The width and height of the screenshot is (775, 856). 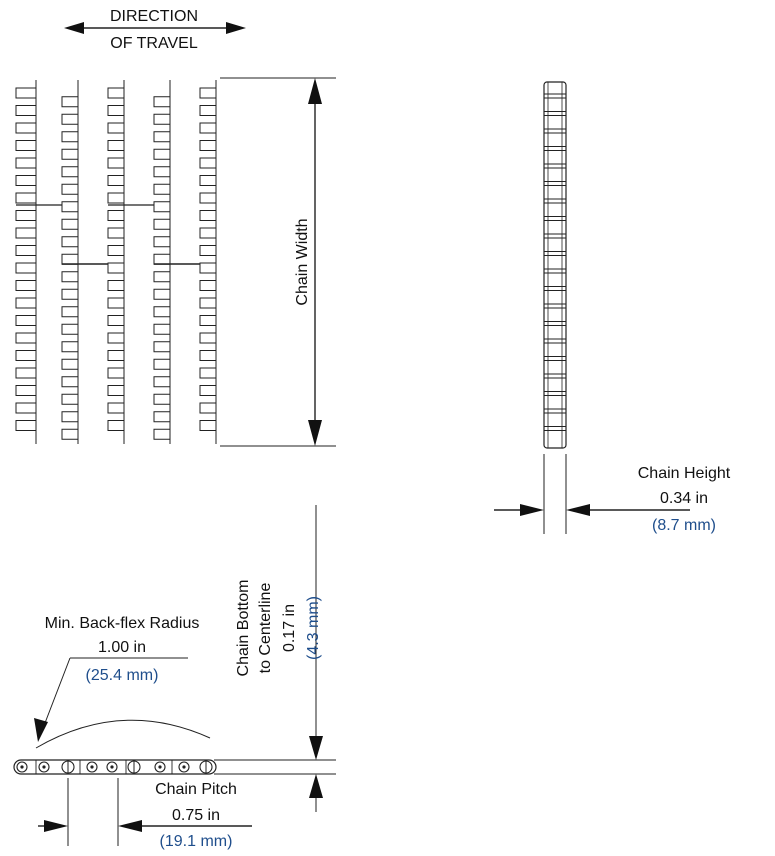 What do you see at coordinates (122, 675) in the screenshot?
I see `backflex-value-mm: (25.4 mm)` at bounding box center [122, 675].